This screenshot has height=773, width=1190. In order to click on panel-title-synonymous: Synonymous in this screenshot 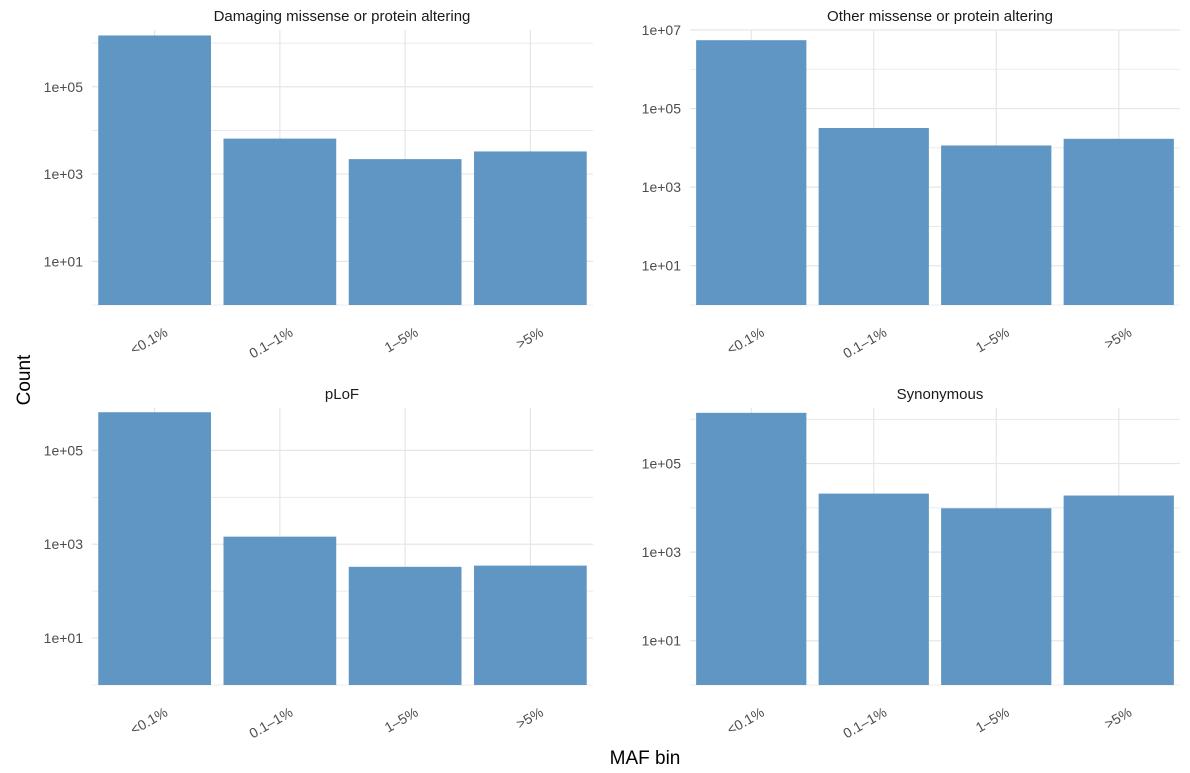, I will do `click(940, 394)`.